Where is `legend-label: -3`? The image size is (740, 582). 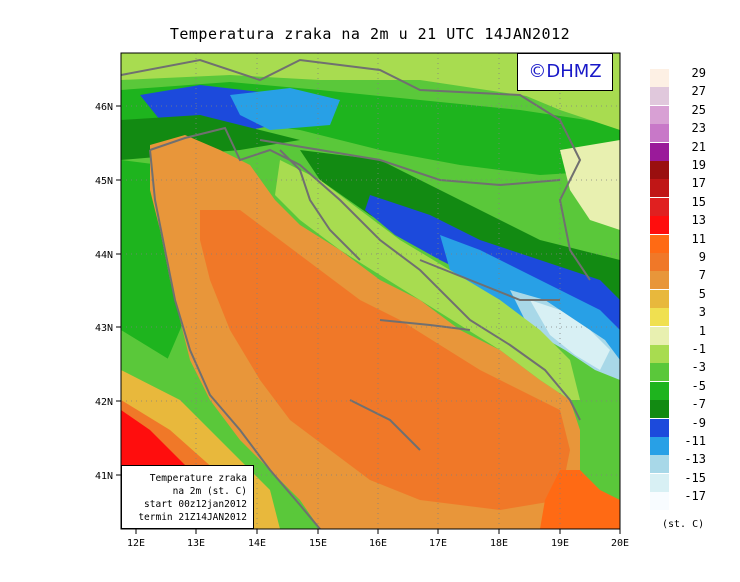 legend-label: -3 is located at coordinates (698, 367).